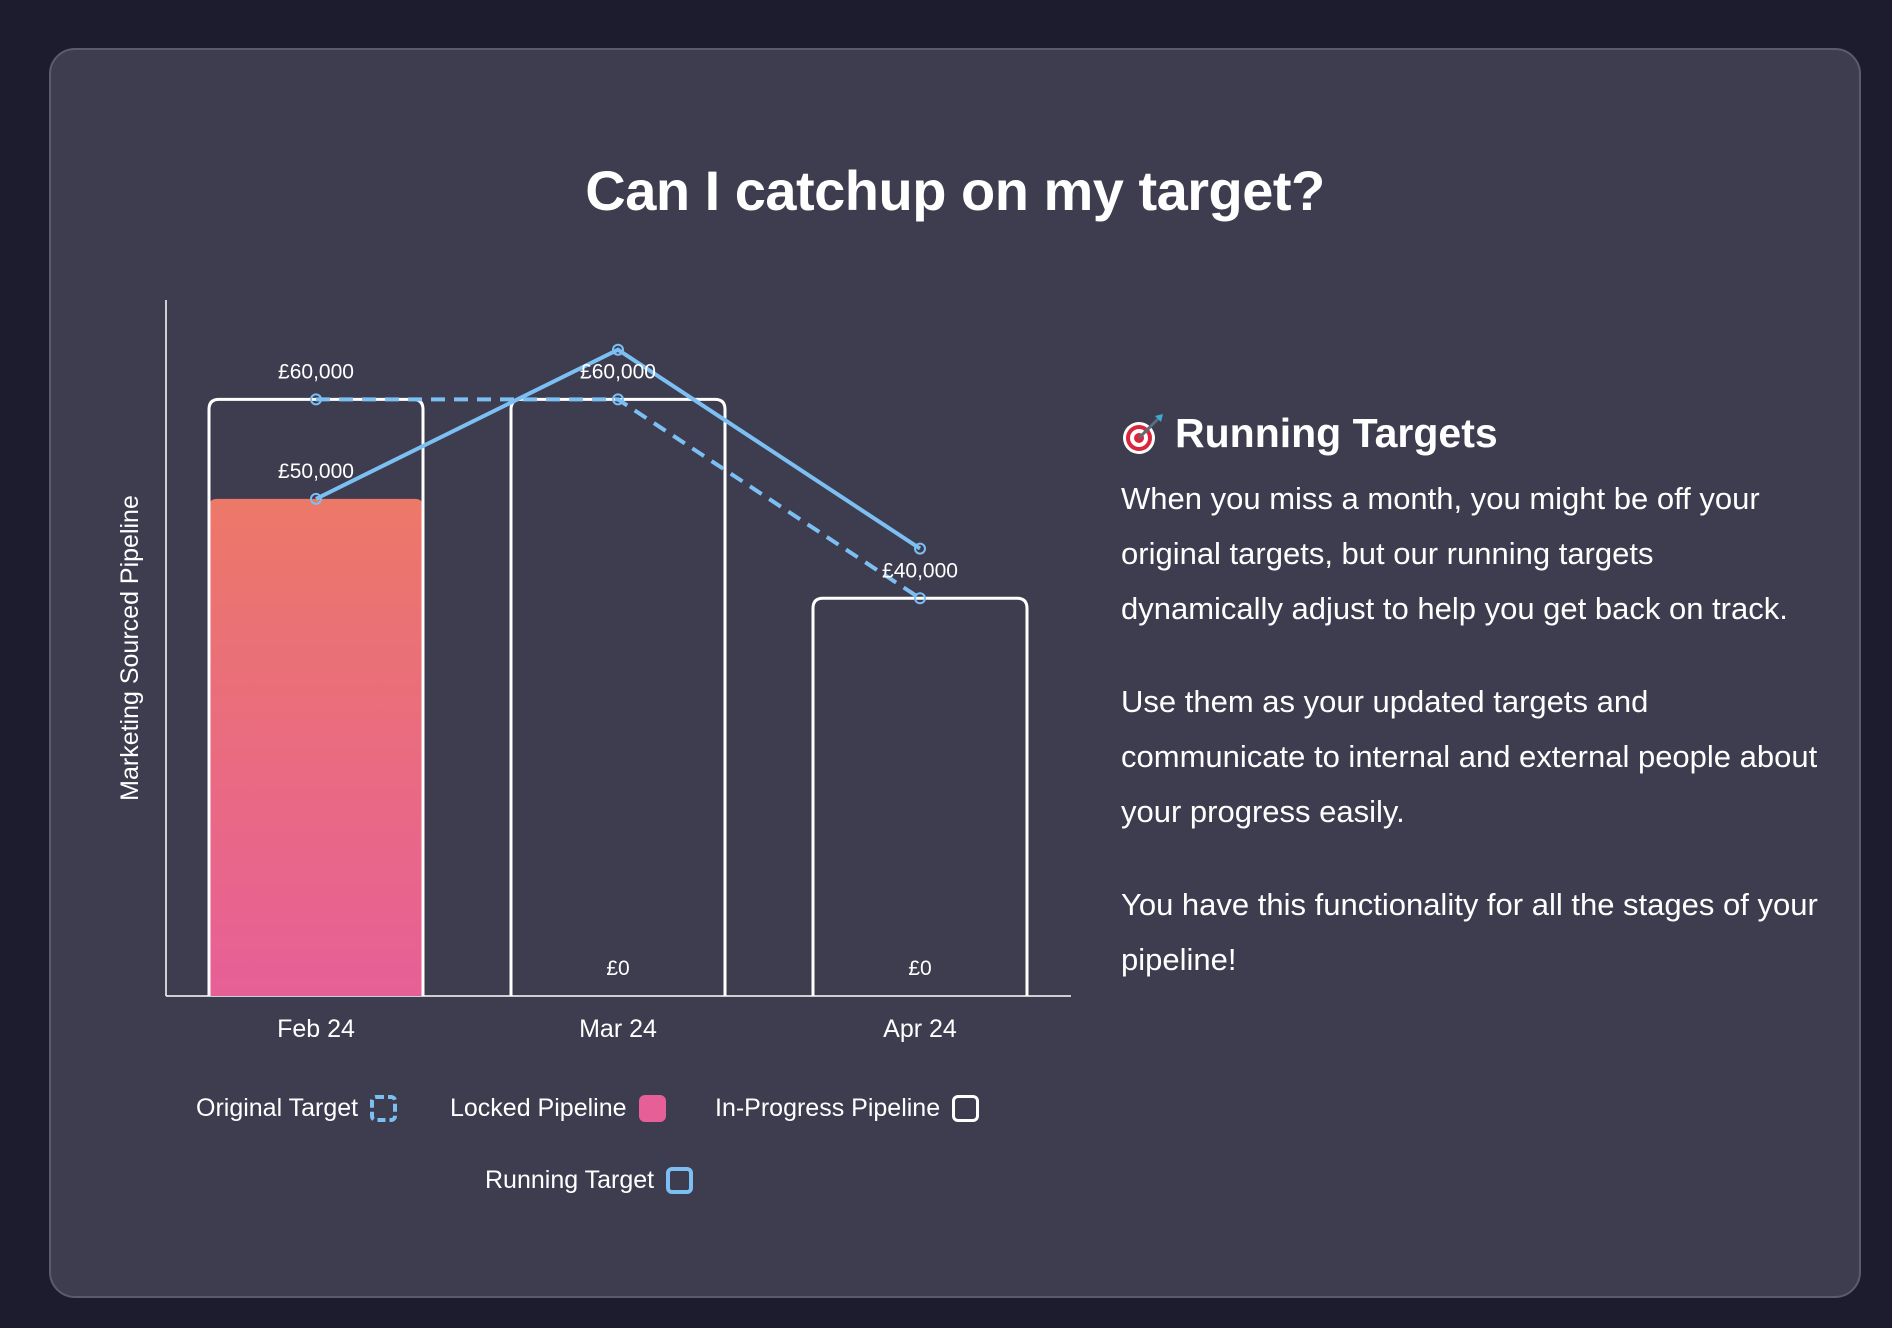 This screenshot has width=1892, height=1328. I want to click on legend-locked-pipeline-label: Locked Pipeline, so click(538, 1108).